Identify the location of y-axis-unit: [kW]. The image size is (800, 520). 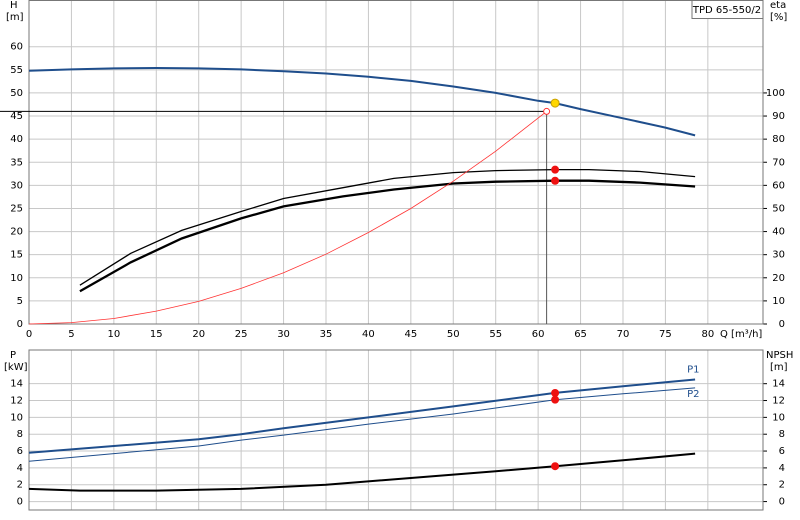
(16, 367).